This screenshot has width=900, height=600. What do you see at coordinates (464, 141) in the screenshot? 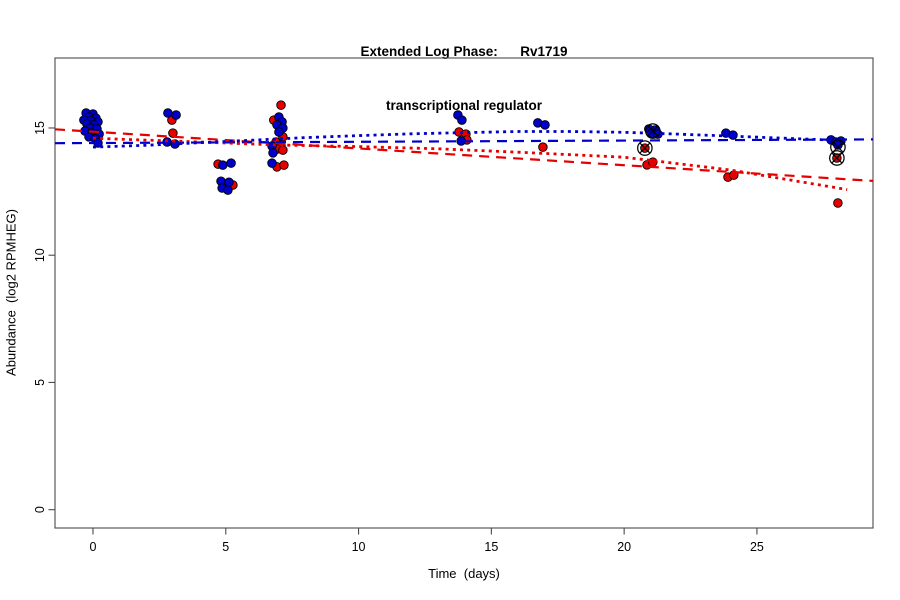
I see `blue-linear-trend-line` at bounding box center [464, 141].